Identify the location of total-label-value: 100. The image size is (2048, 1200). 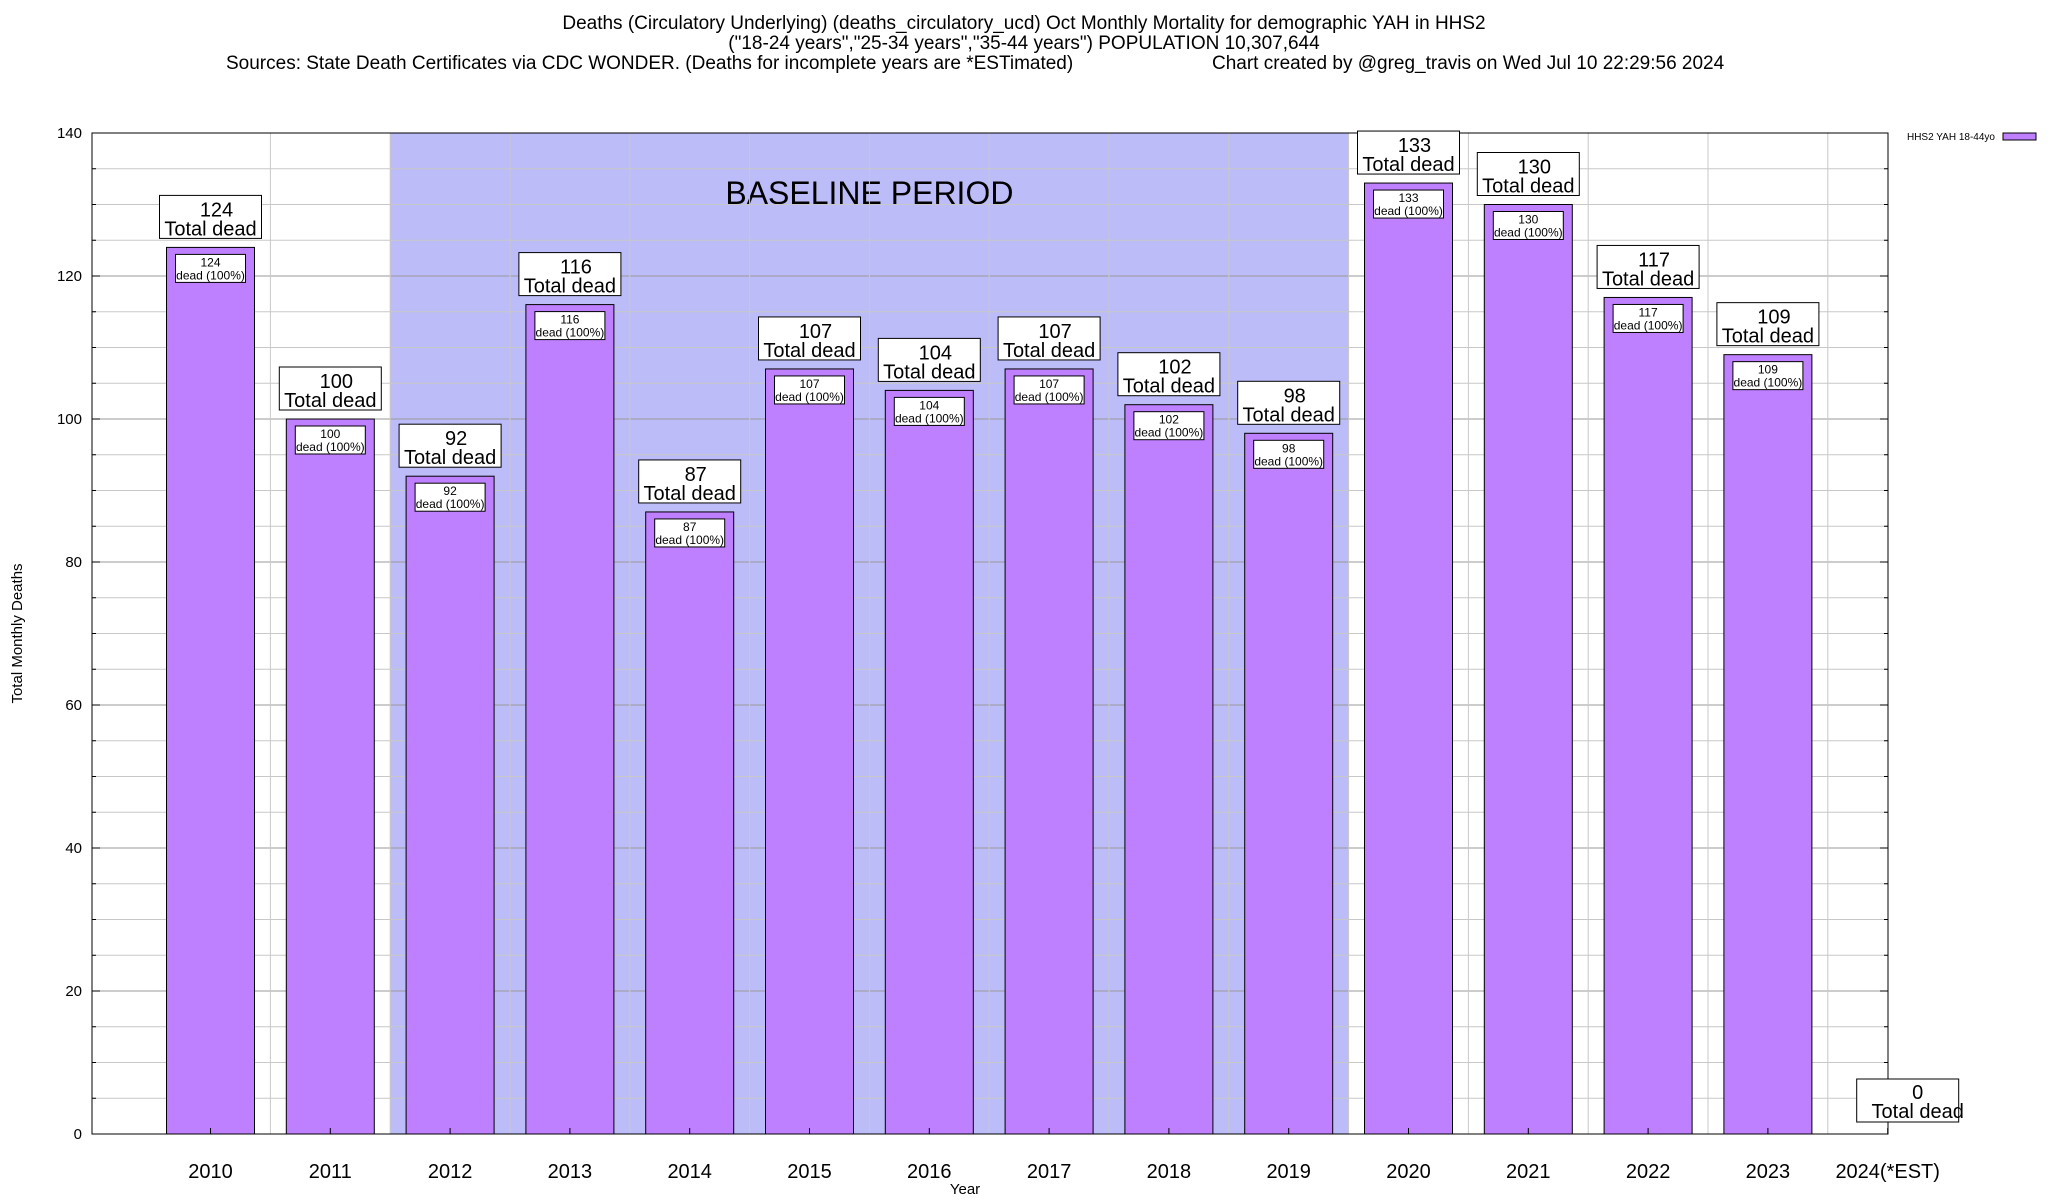
(336, 382).